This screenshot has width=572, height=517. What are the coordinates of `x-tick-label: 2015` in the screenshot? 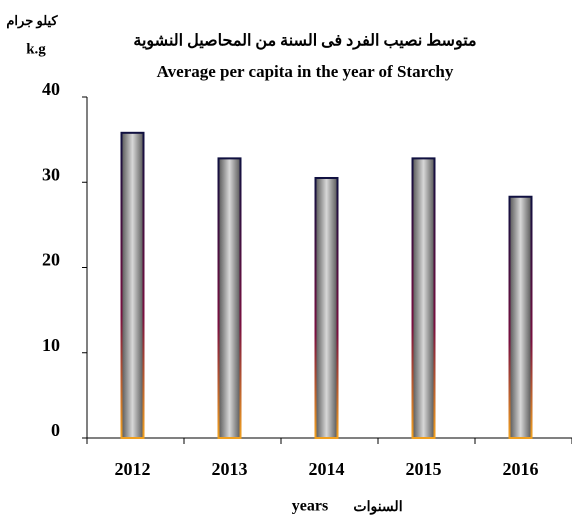 It's located at (424, 469).